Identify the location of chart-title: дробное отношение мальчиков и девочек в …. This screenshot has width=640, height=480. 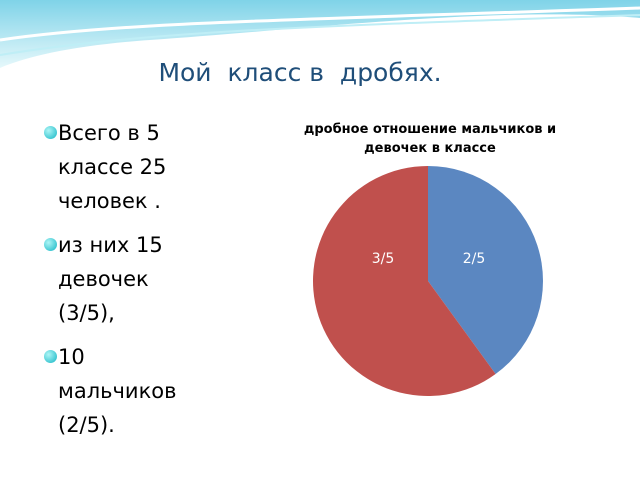
(430, 139).